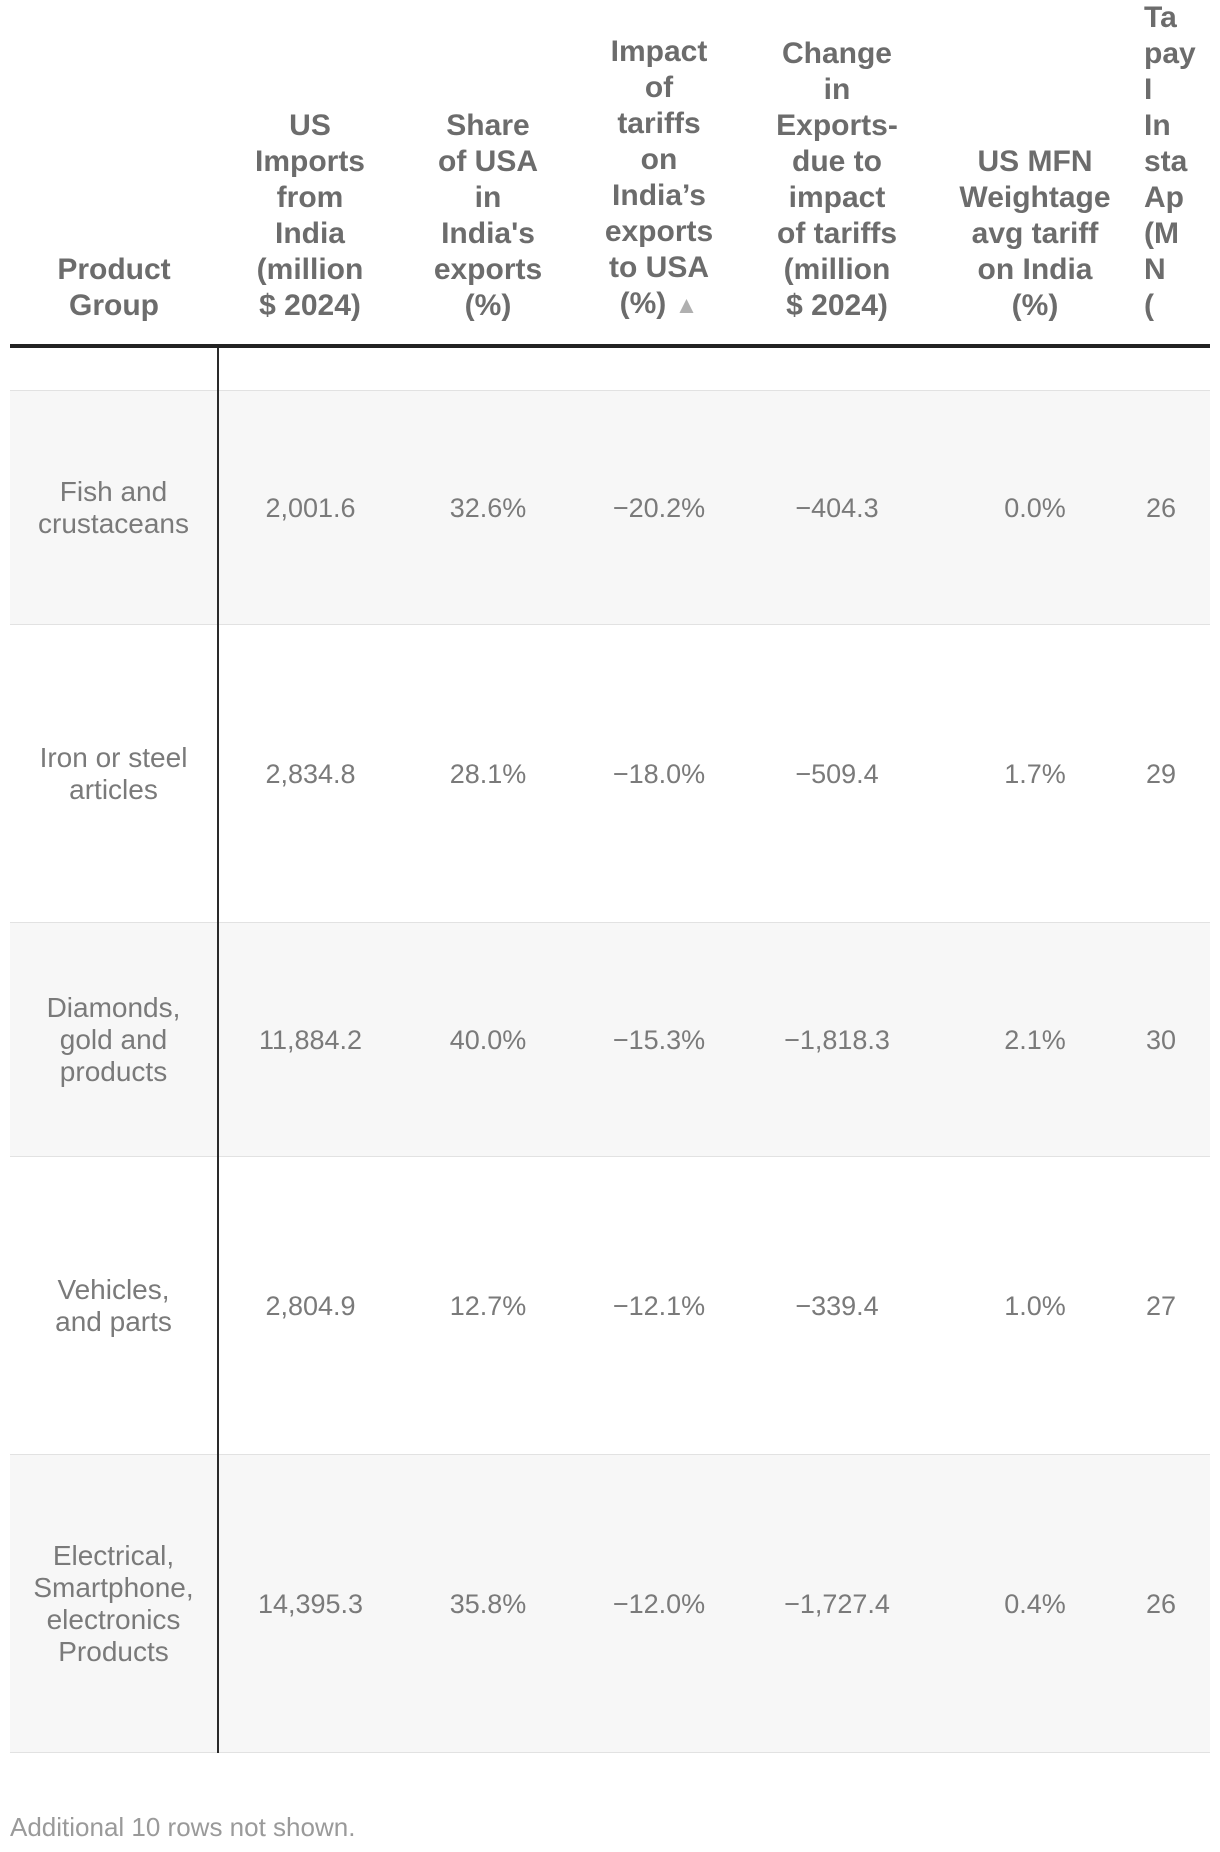 The height and width of the screenshot is (1852, 1220). Describe the element at coordinates (1175, 773) in the screenshot. I see `cell-tariff: 29` at that location.